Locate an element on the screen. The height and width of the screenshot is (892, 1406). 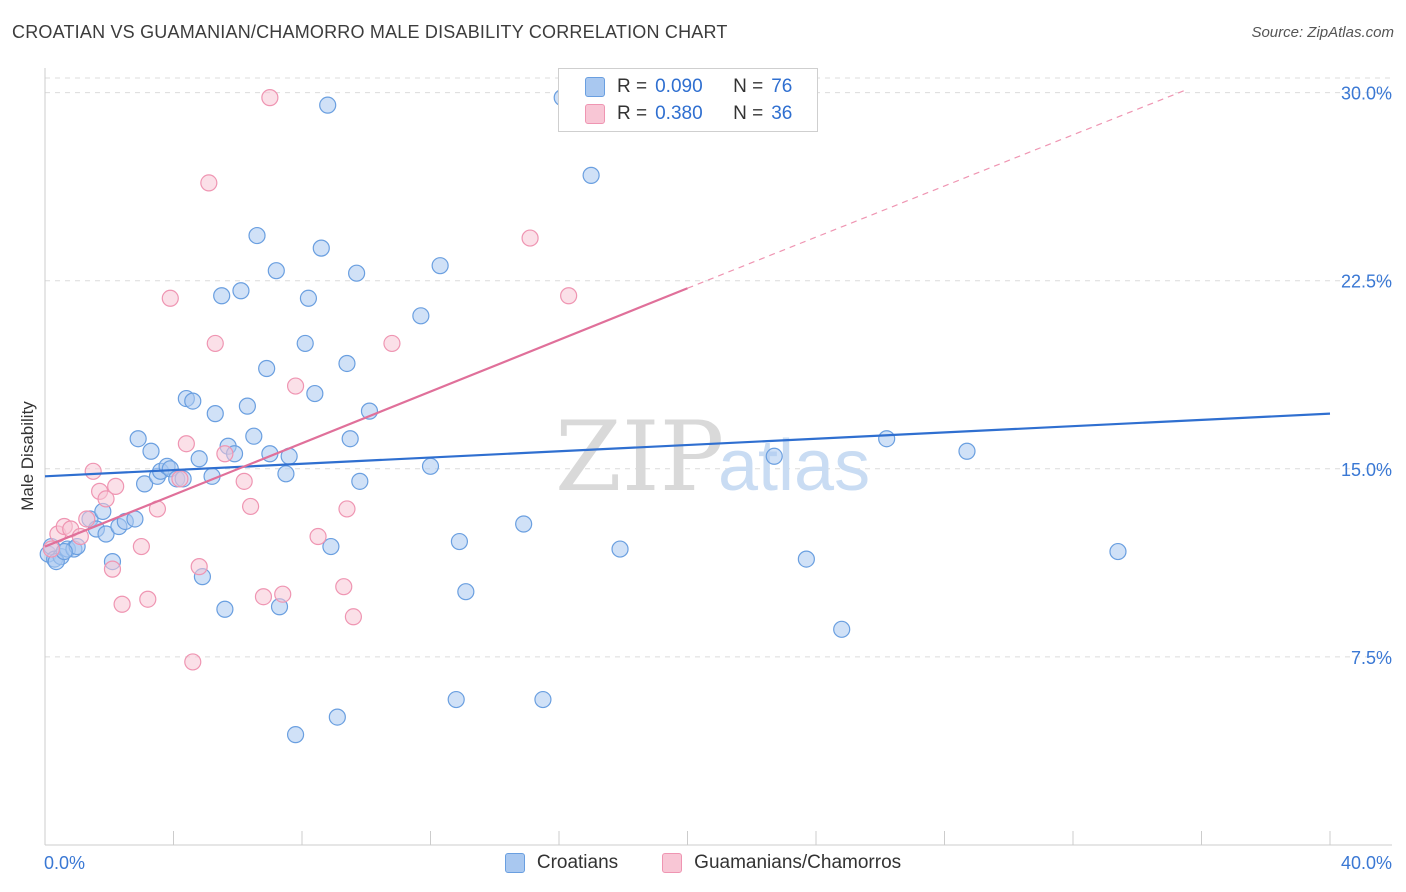
croatians-trend-line is located at coordinates (687, 445).